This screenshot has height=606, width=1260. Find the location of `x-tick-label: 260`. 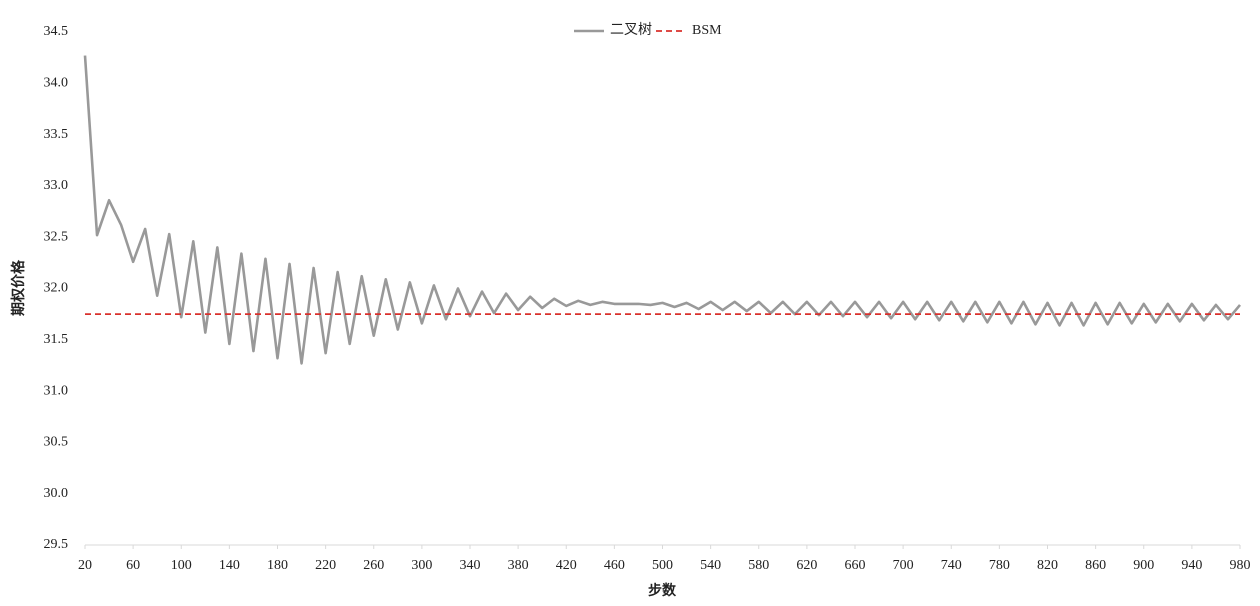

x-tick-label: 260 is located at coordinates (373, 565).